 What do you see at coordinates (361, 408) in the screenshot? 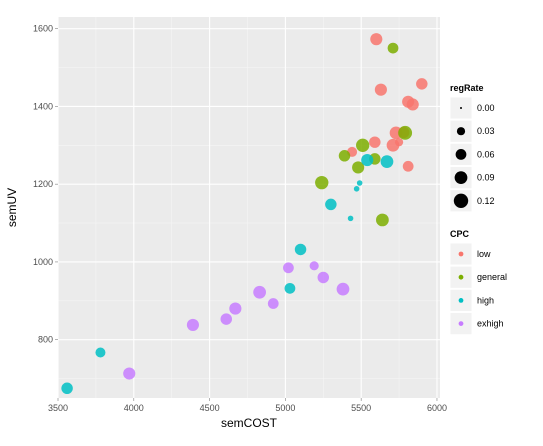
I see `x-tick-label: 5500` at bounding box center [361, 408].